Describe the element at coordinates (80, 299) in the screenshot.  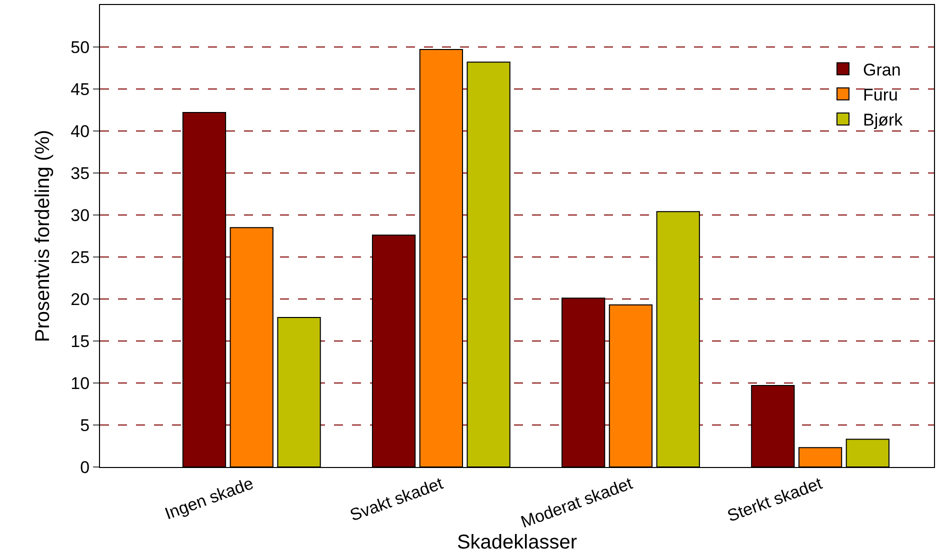
I see `y-tick-label: 20` at that location.